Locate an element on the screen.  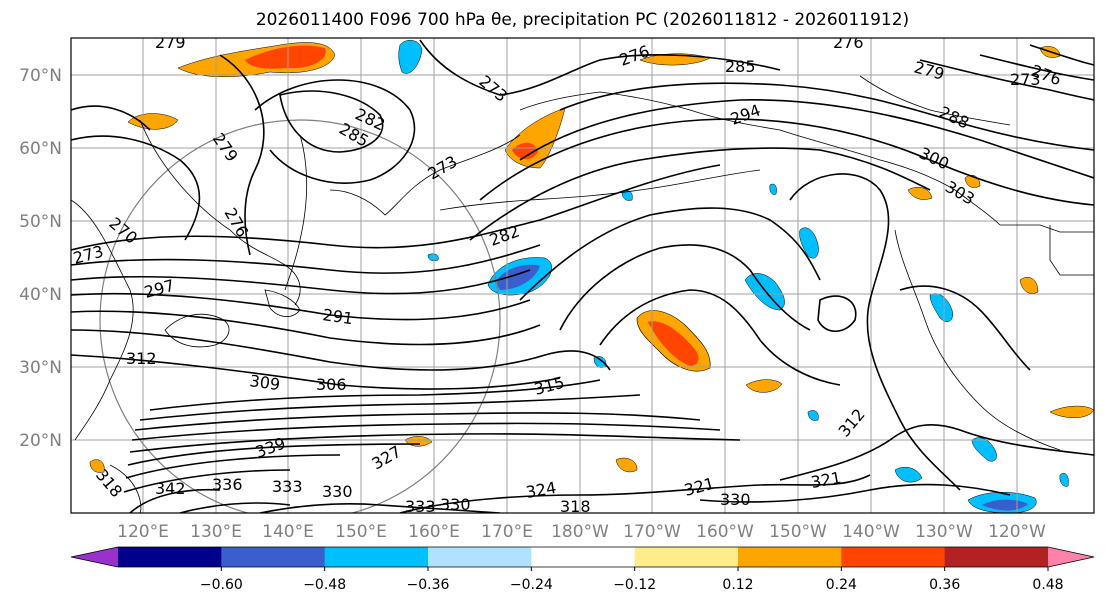
contour-label: 318 is located at coordinates (575, 506).